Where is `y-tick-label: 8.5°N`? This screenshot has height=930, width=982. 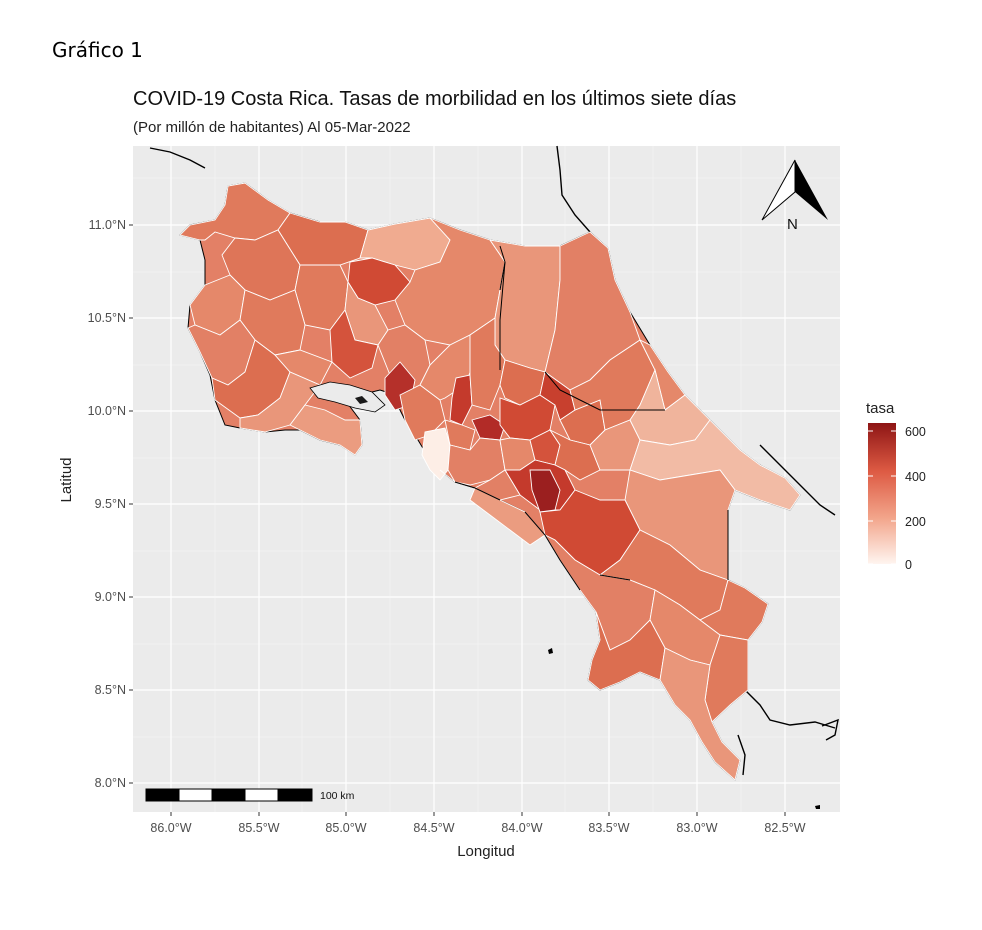
y-tick-label: 8.5°N is located at coordinates (110, 690).